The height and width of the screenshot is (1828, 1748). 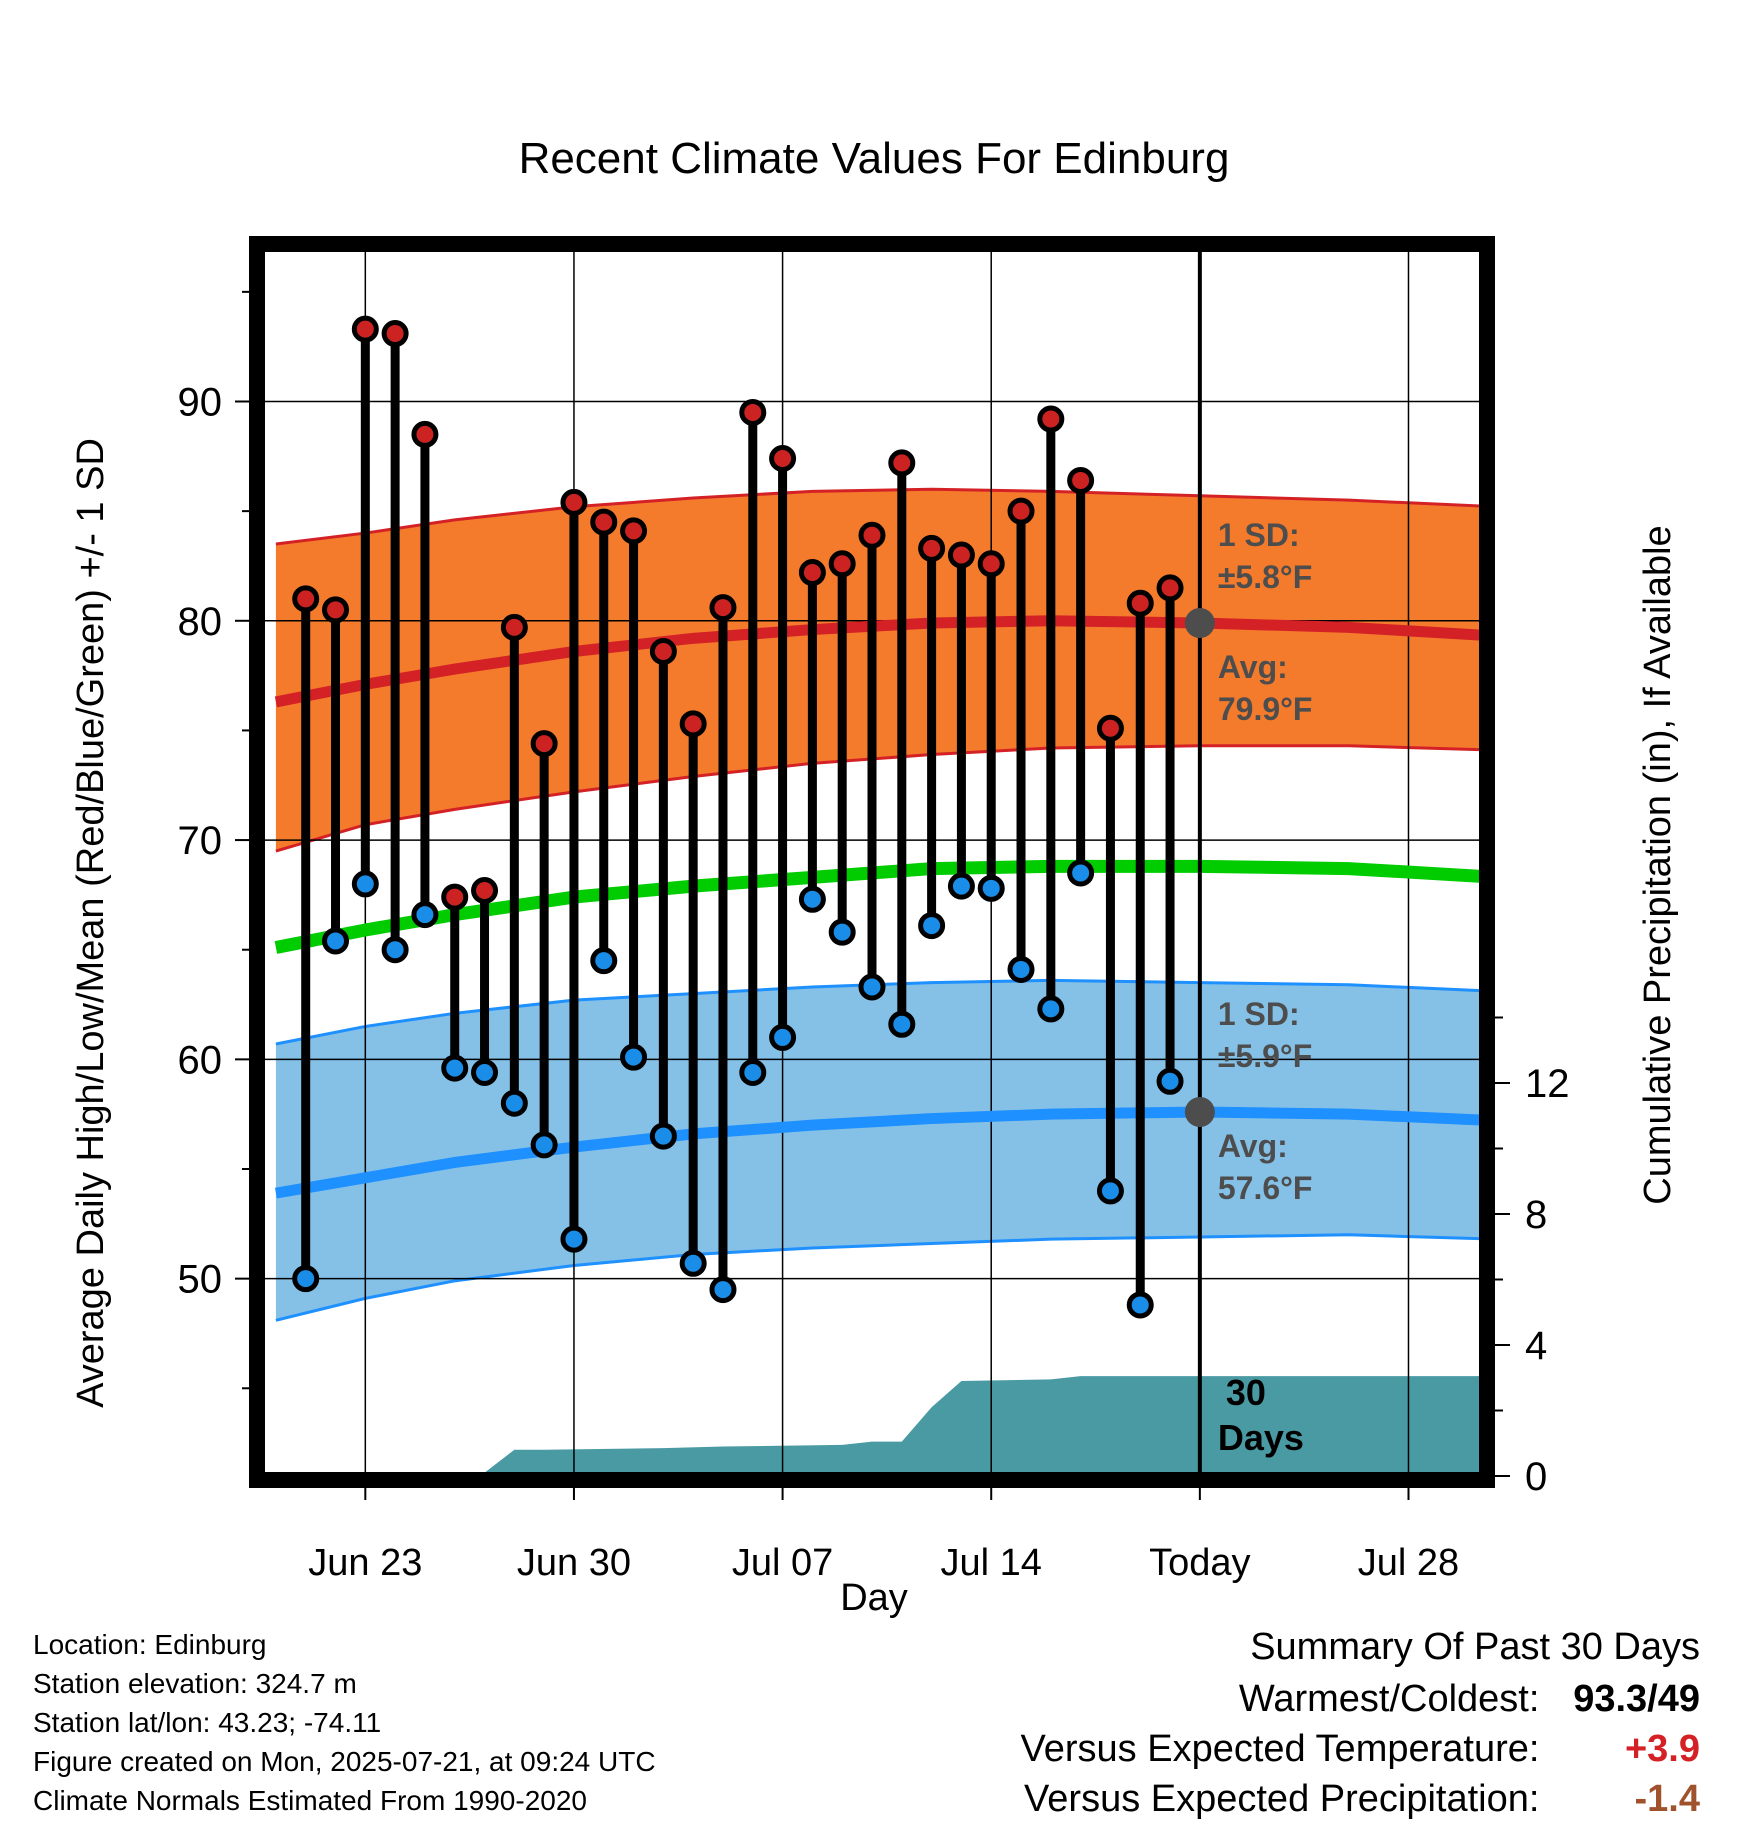 What do you see at coordinates (1199, 1111) in the screenshot?
I see `today-low-avg-marker` at bounding box center [1199, 1111].